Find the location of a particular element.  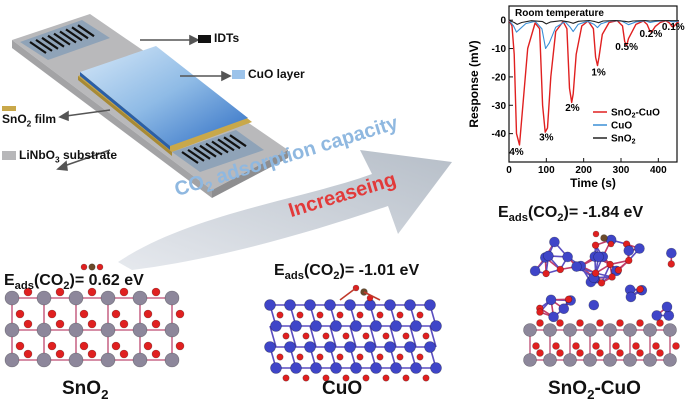

eads-sno2-val: )= 0.62 eV is located at coordinates (106, 280).